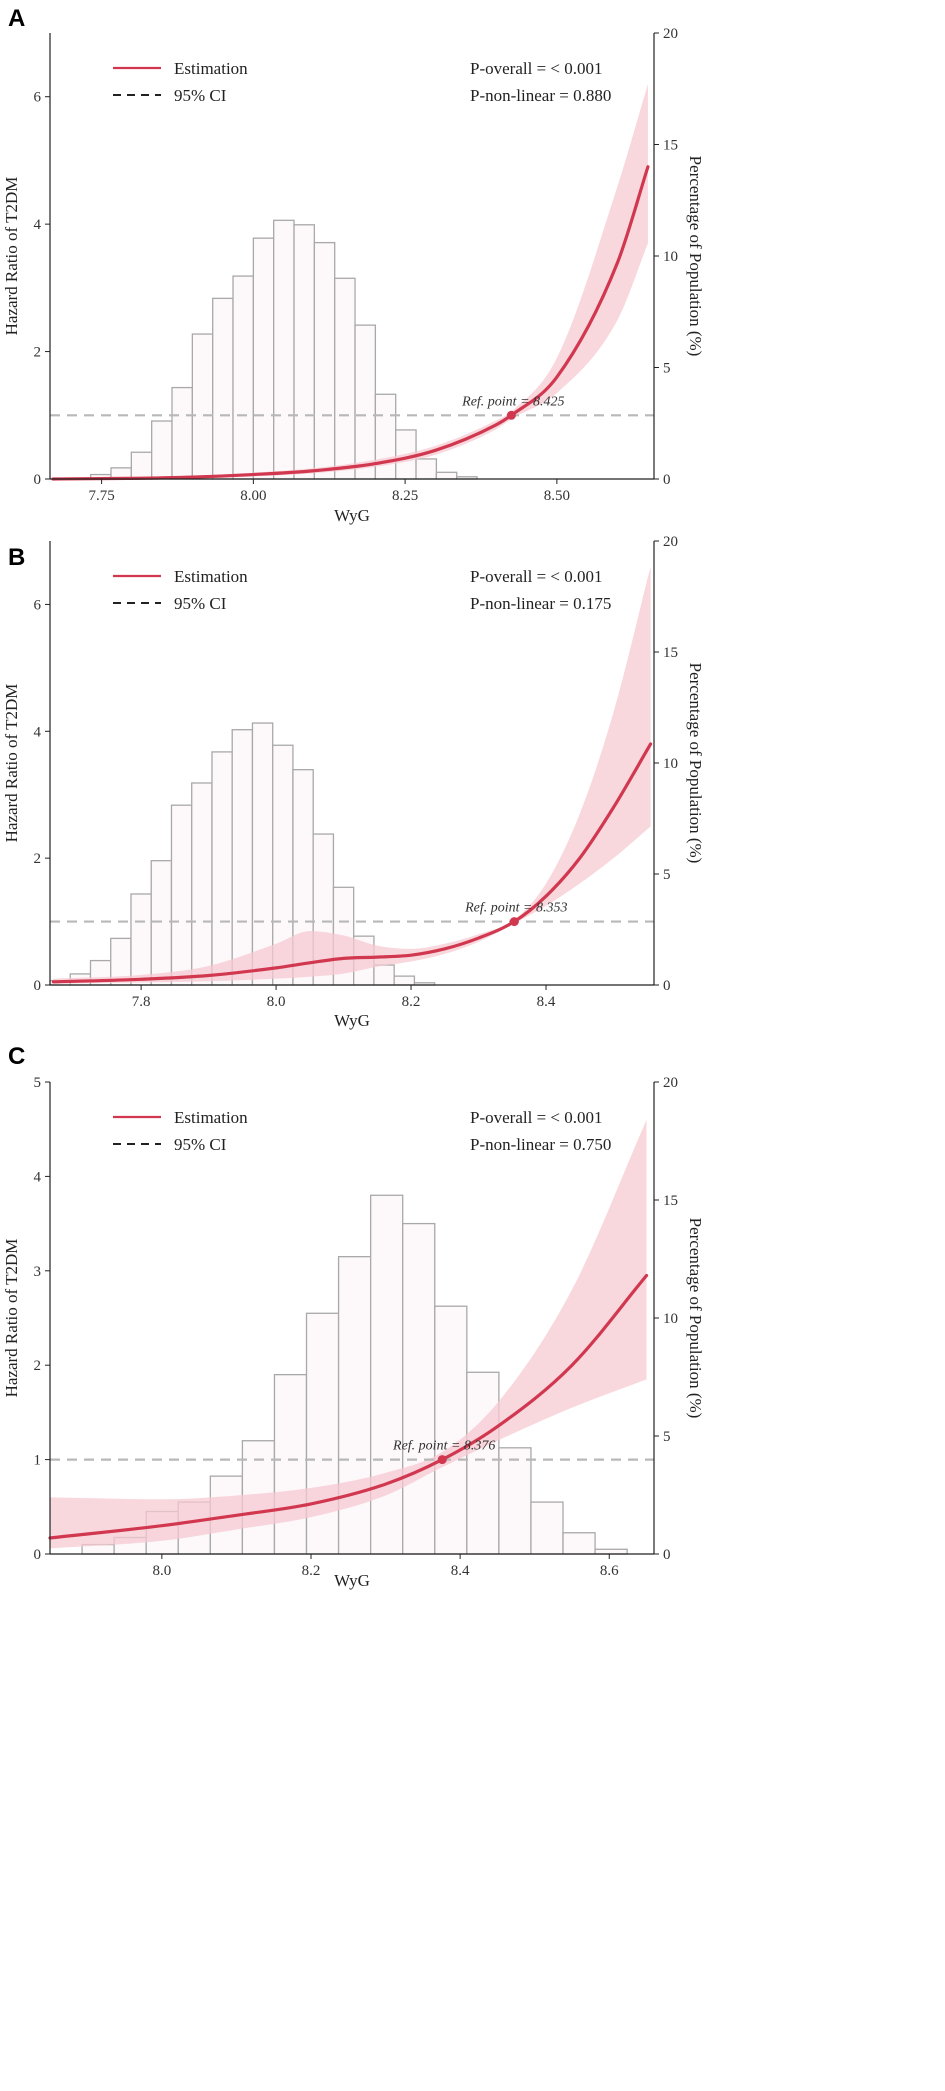 The image size is (945, 2091). What do you see at coordinates (38, 1272) in the screenshot?
I see `y-left-tick-label: 3` at bounding box center [38, 1272].